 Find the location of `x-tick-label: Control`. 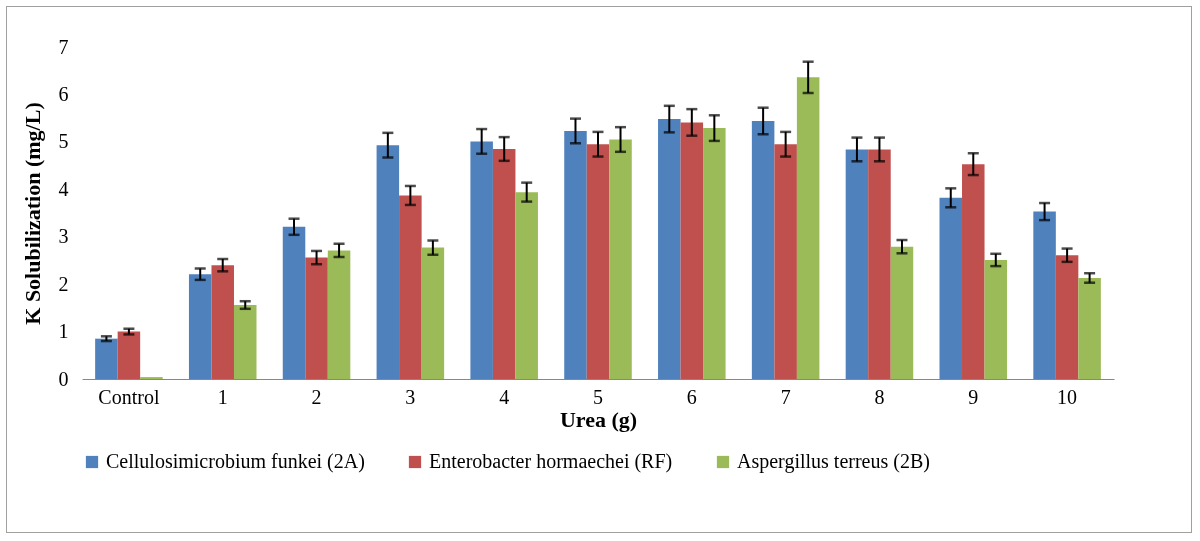

x-tick-label: Control is located at coordinates (129, 396).